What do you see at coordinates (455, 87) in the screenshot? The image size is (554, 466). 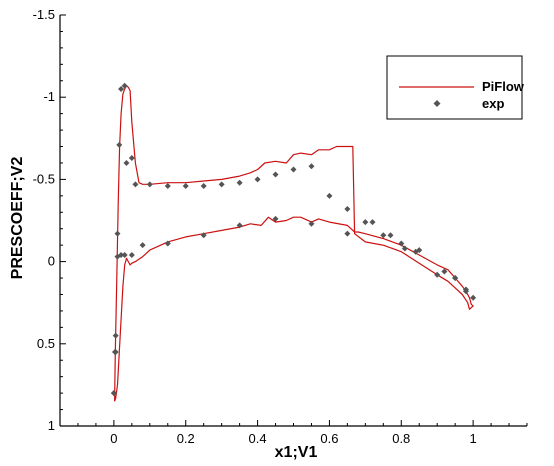 I see `legend: PiFlow exp` at bounding box center [455, 87].